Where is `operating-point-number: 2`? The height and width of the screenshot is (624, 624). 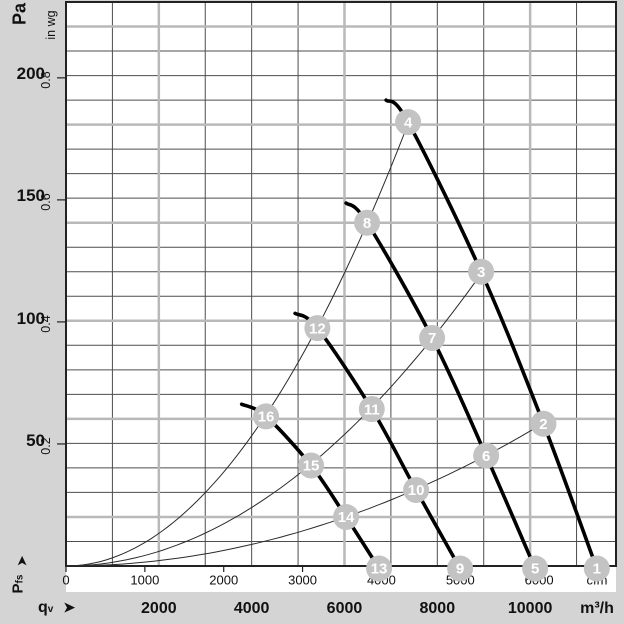
operating-point-number: 2 is located at coordinates (543, 424).